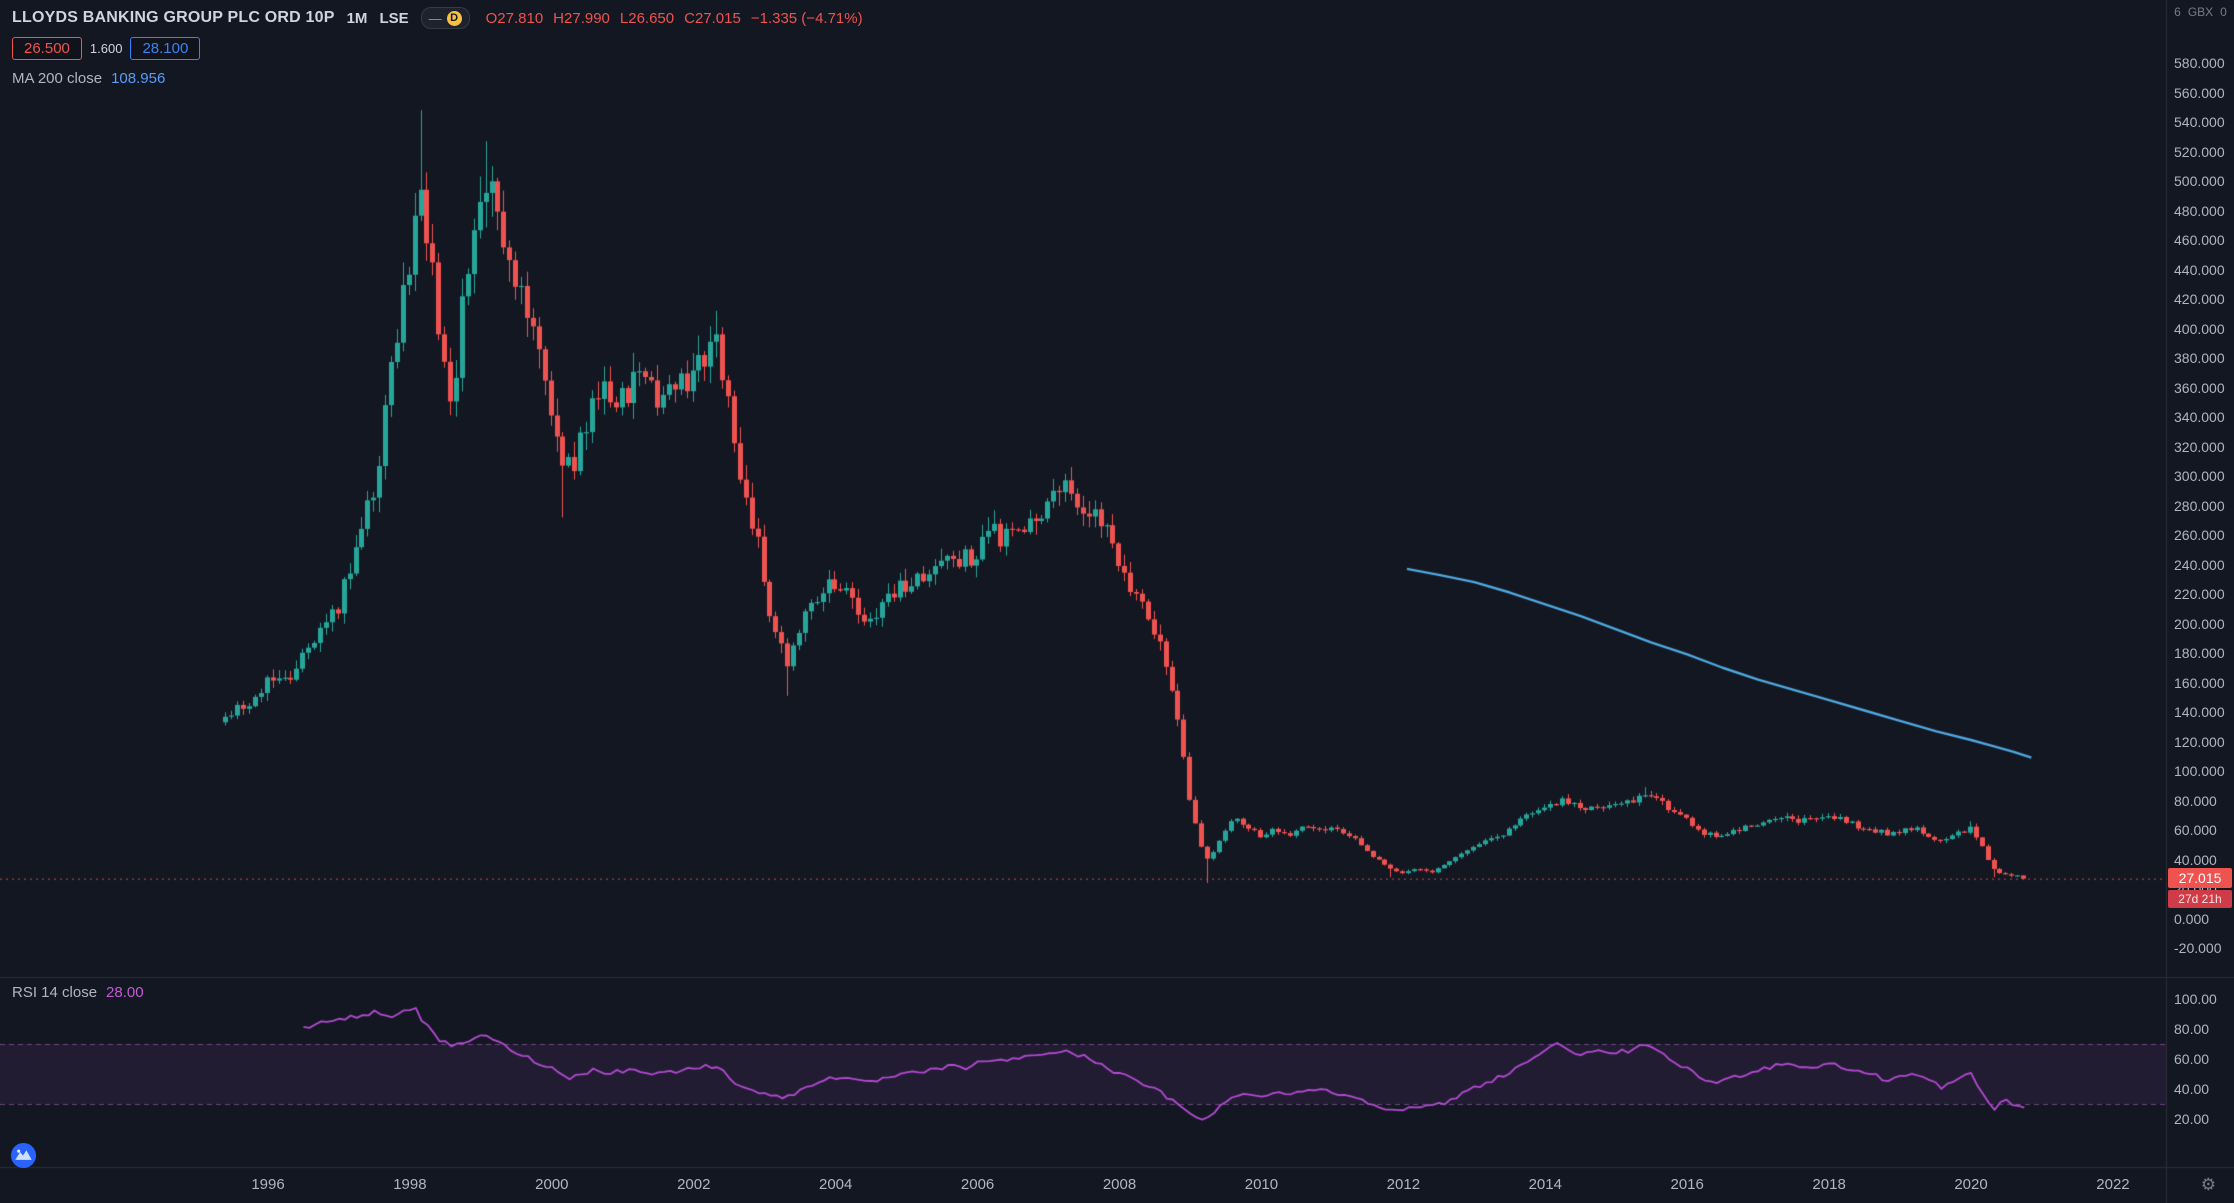  Describe the element at coordinates (394, 18) in the screenshot. I see `exchange-label: LSE` at that location.